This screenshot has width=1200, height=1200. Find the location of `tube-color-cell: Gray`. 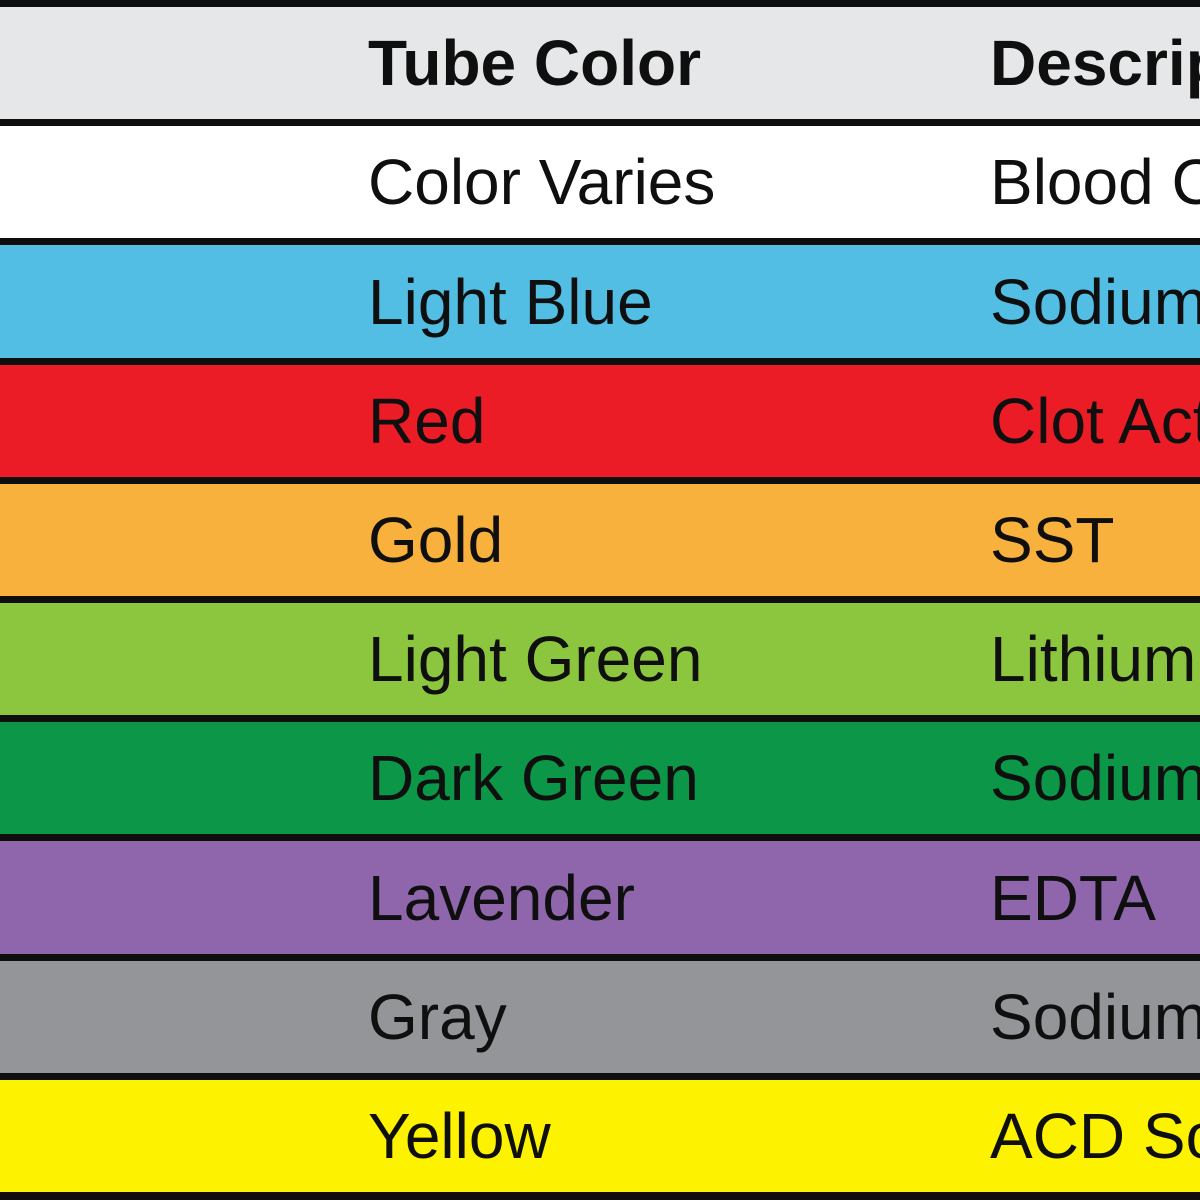

tube-color-cell: Gray is located at coordinates (437, 1016).